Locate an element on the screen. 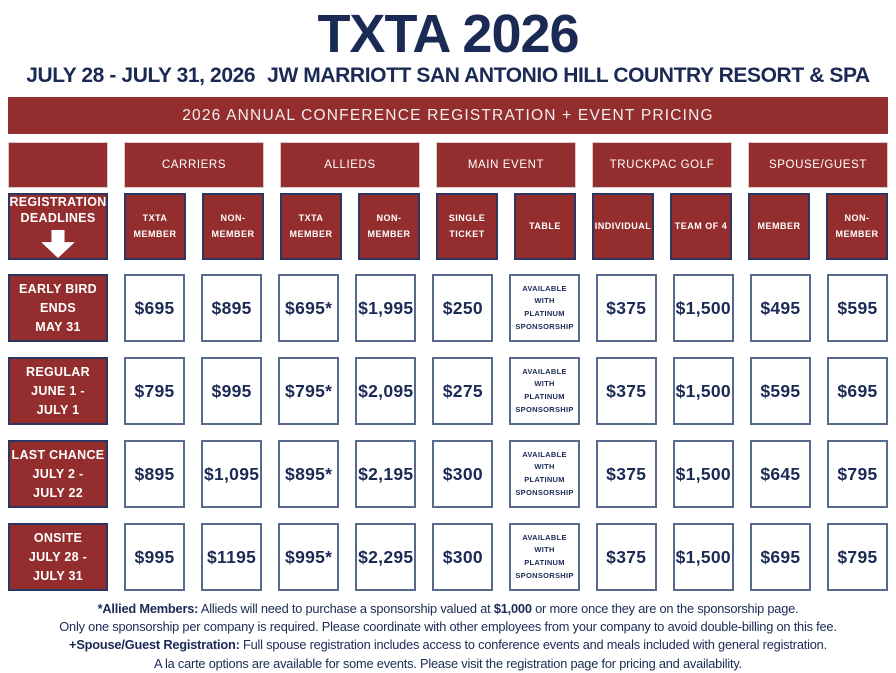  price-cell: $995* is located at coordinates (309, 557).